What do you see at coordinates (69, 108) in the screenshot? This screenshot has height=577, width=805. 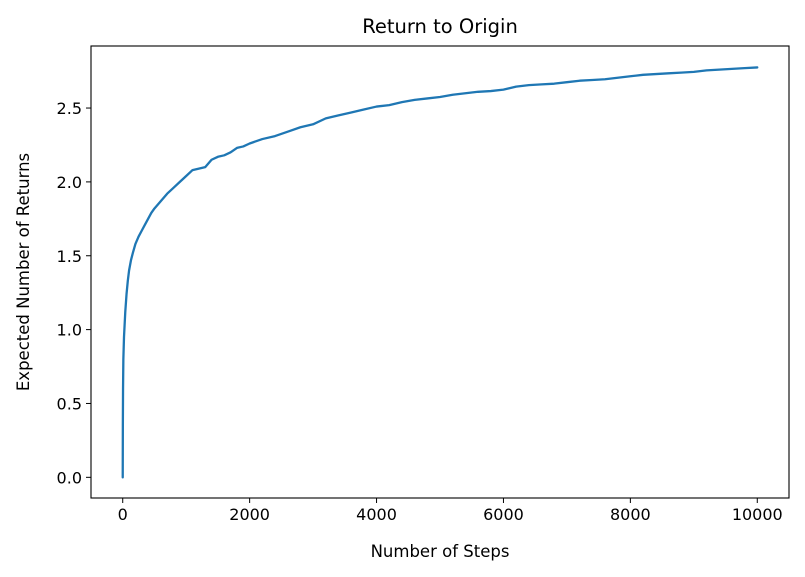 I see `y-tick-label: 2.5` at bounding box center [69, 108].